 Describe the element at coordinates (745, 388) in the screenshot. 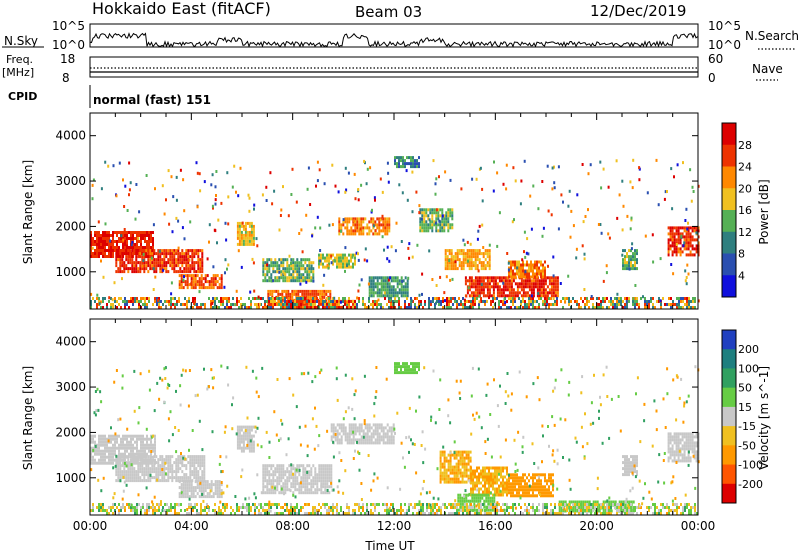

I see `velocity-colorbar-tick: 50` at that location.